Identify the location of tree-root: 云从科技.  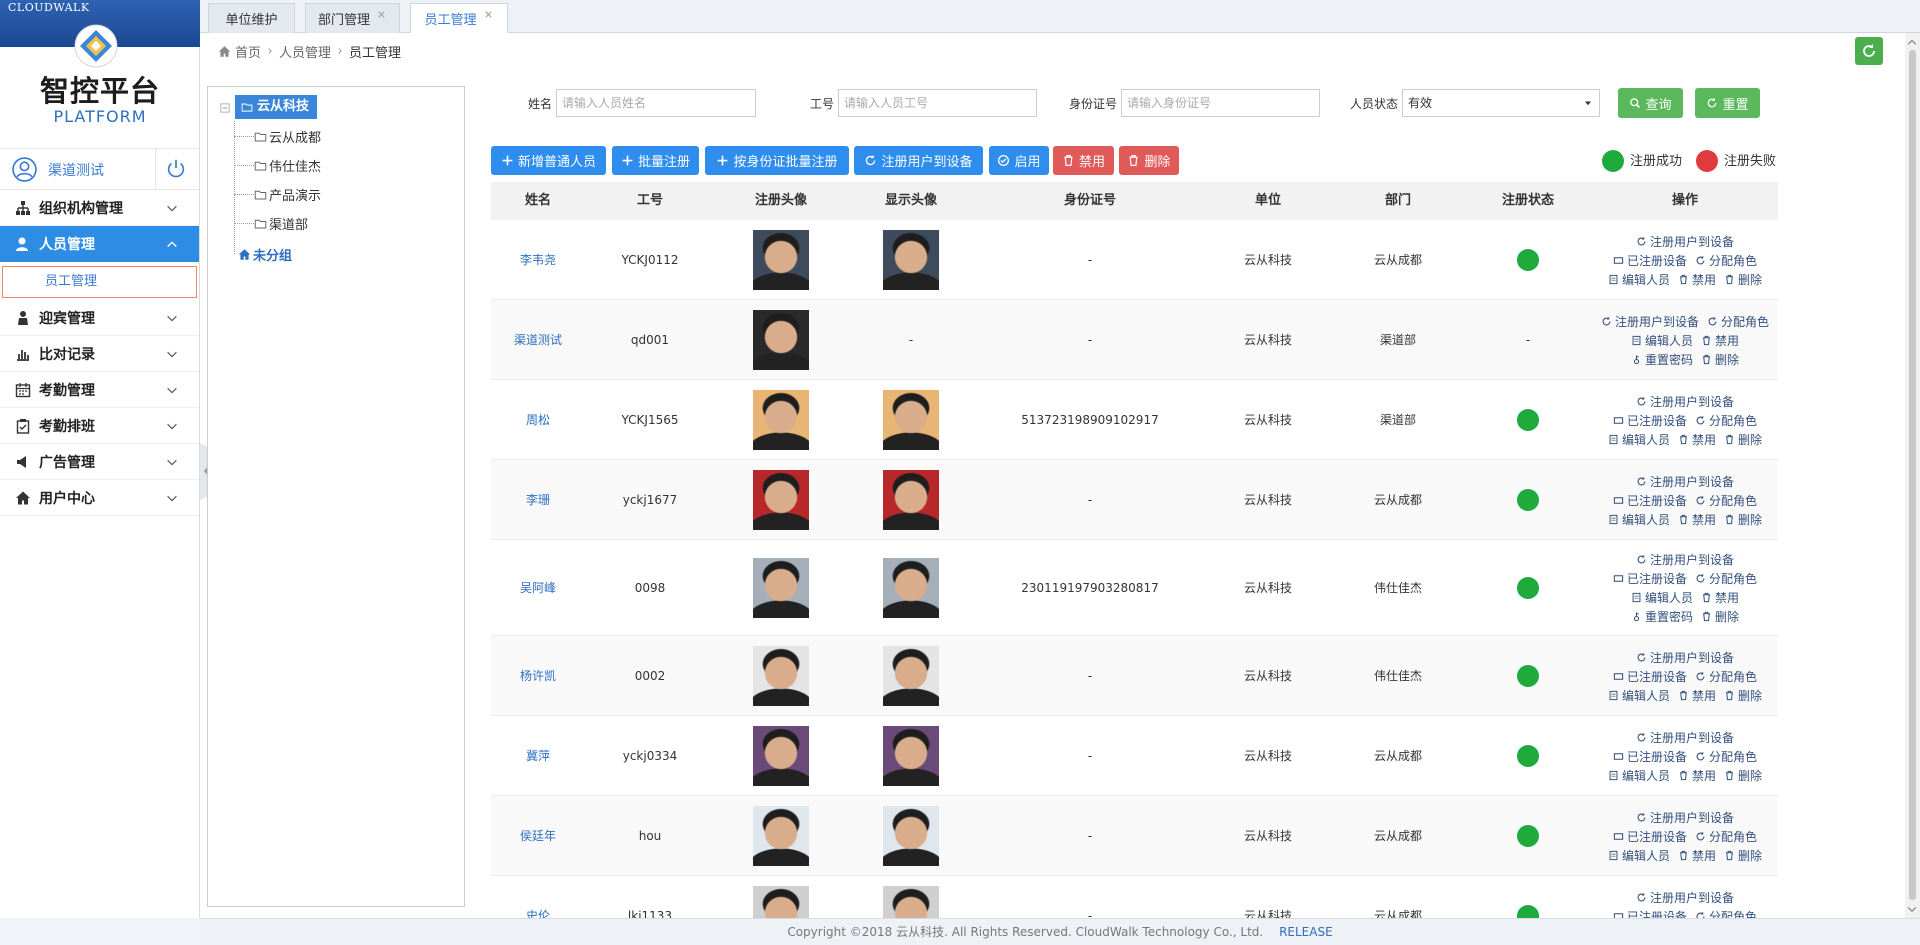
(276, 107).